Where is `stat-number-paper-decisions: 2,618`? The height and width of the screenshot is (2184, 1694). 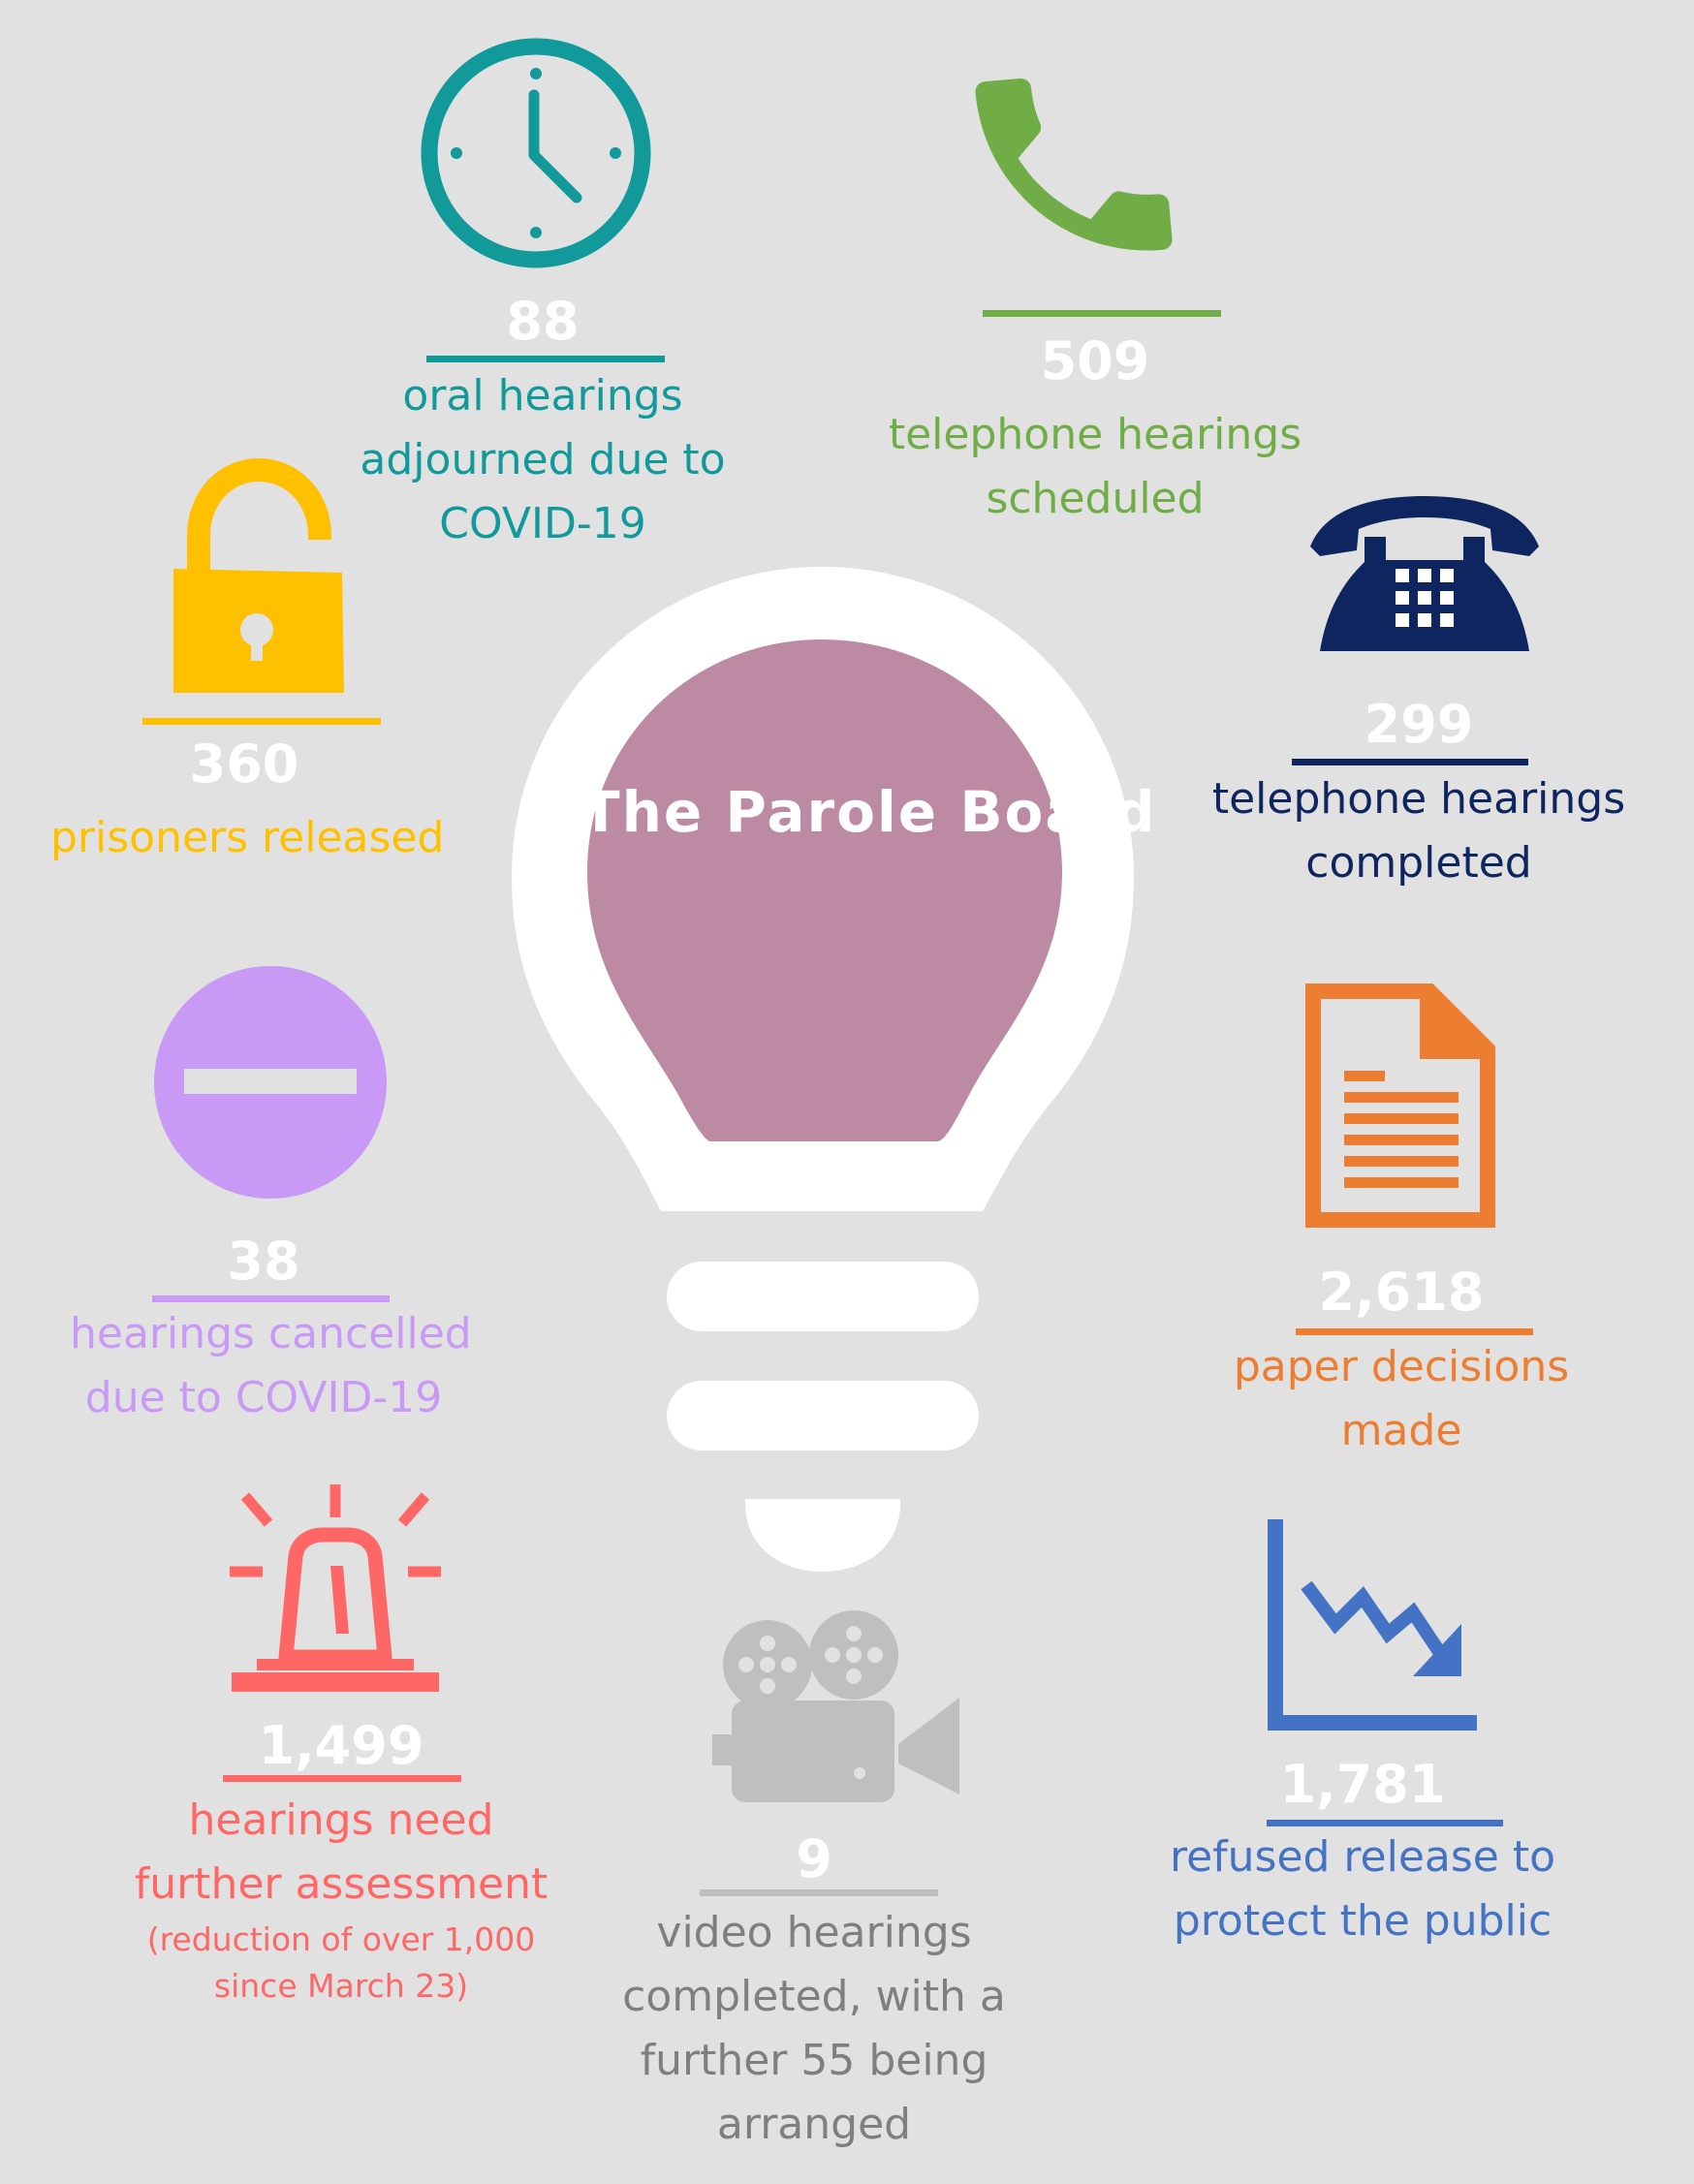 stat-number-paper-decisions: 2,618 is located at coordinates (1401, 1293).